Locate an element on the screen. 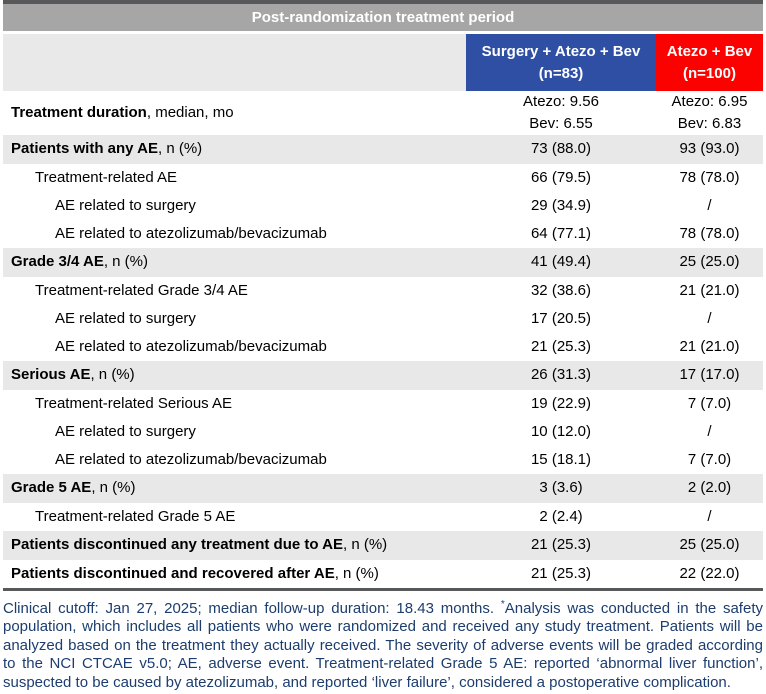 The width and height of the screenshot is (766, 694). column-header-line2: (n=100) is located at coordinates (709, 73).